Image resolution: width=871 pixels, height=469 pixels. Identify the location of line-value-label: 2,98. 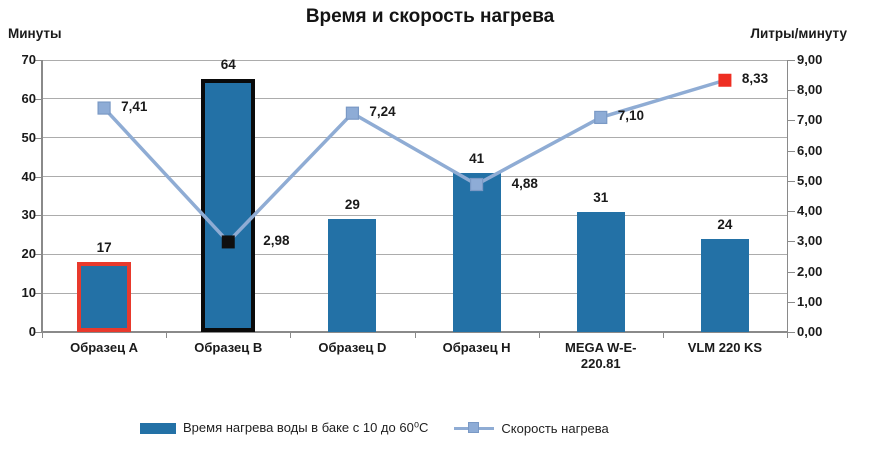
(276, 240).